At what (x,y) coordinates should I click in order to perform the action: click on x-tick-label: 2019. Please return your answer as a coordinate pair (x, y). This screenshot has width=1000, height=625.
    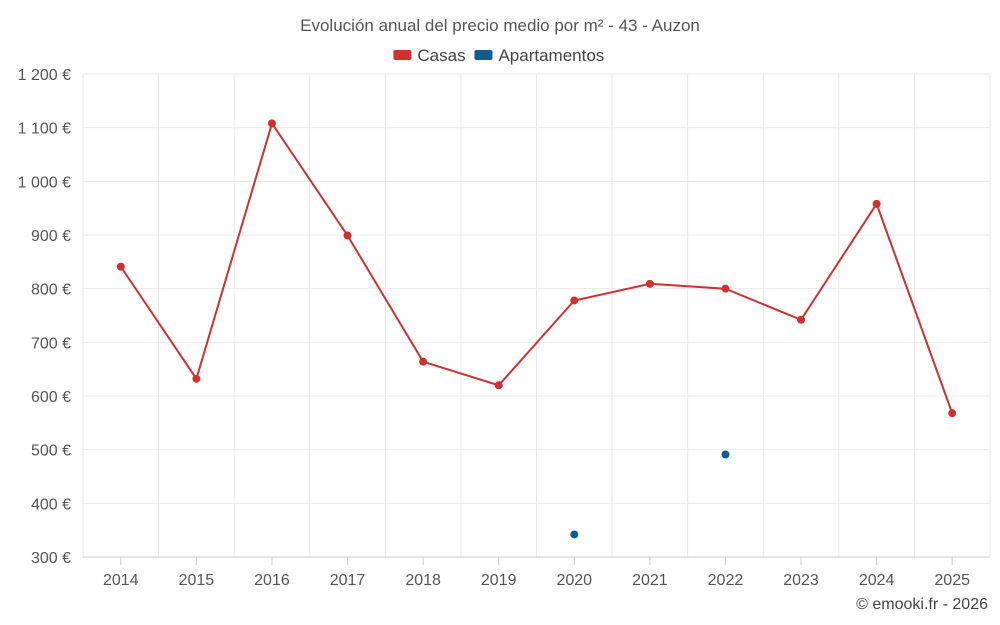
    Looking at the image, I should click on (499, 580).